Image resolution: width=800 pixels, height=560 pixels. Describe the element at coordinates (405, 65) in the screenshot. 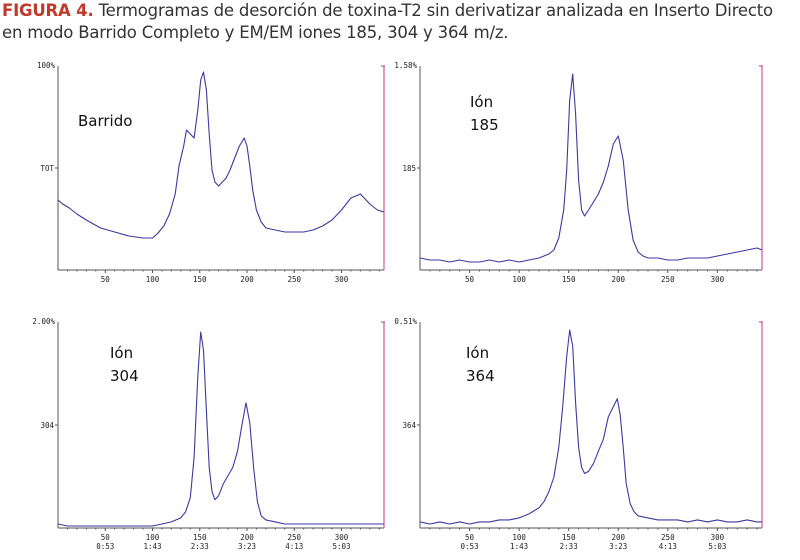

I see `y-top-label: 1.58%` at that location.